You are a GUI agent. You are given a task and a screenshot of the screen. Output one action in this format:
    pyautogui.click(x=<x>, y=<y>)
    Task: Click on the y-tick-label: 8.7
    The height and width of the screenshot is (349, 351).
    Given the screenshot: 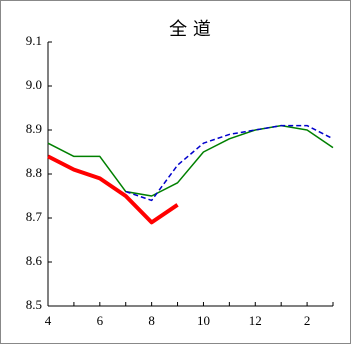 What is the action you would take?
    pyautogui.click(x=34, y=216)
    